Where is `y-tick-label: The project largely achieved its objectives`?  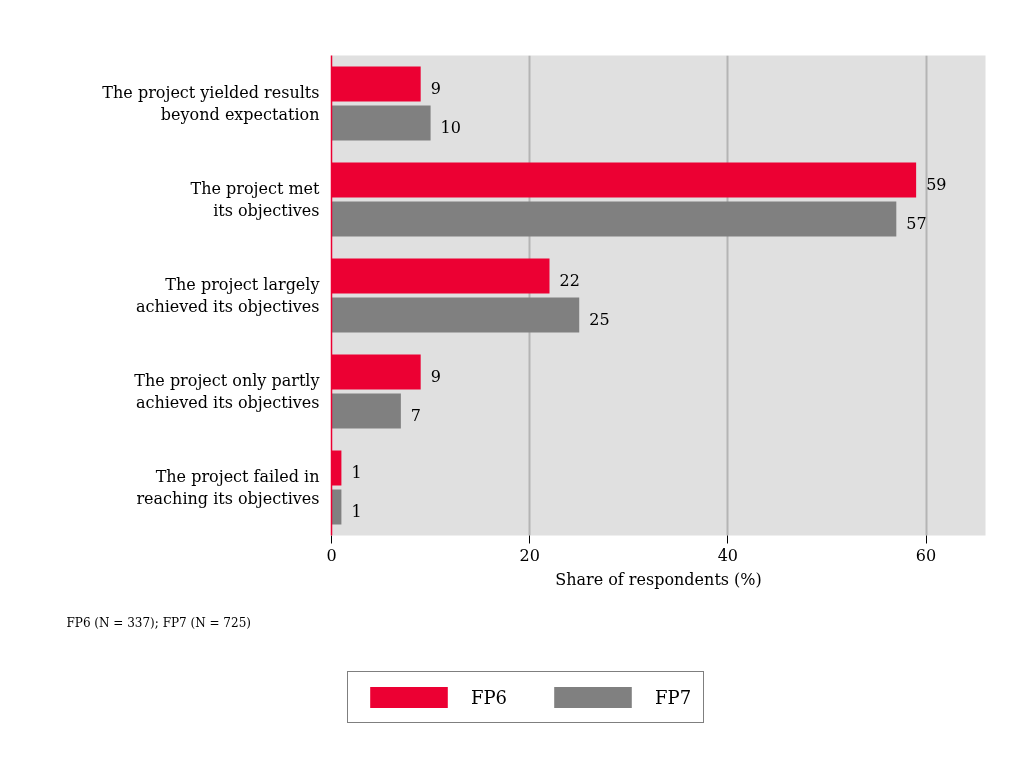 y-tick-label: The project largely achieved its objectives is located at coordinates (227, 295).